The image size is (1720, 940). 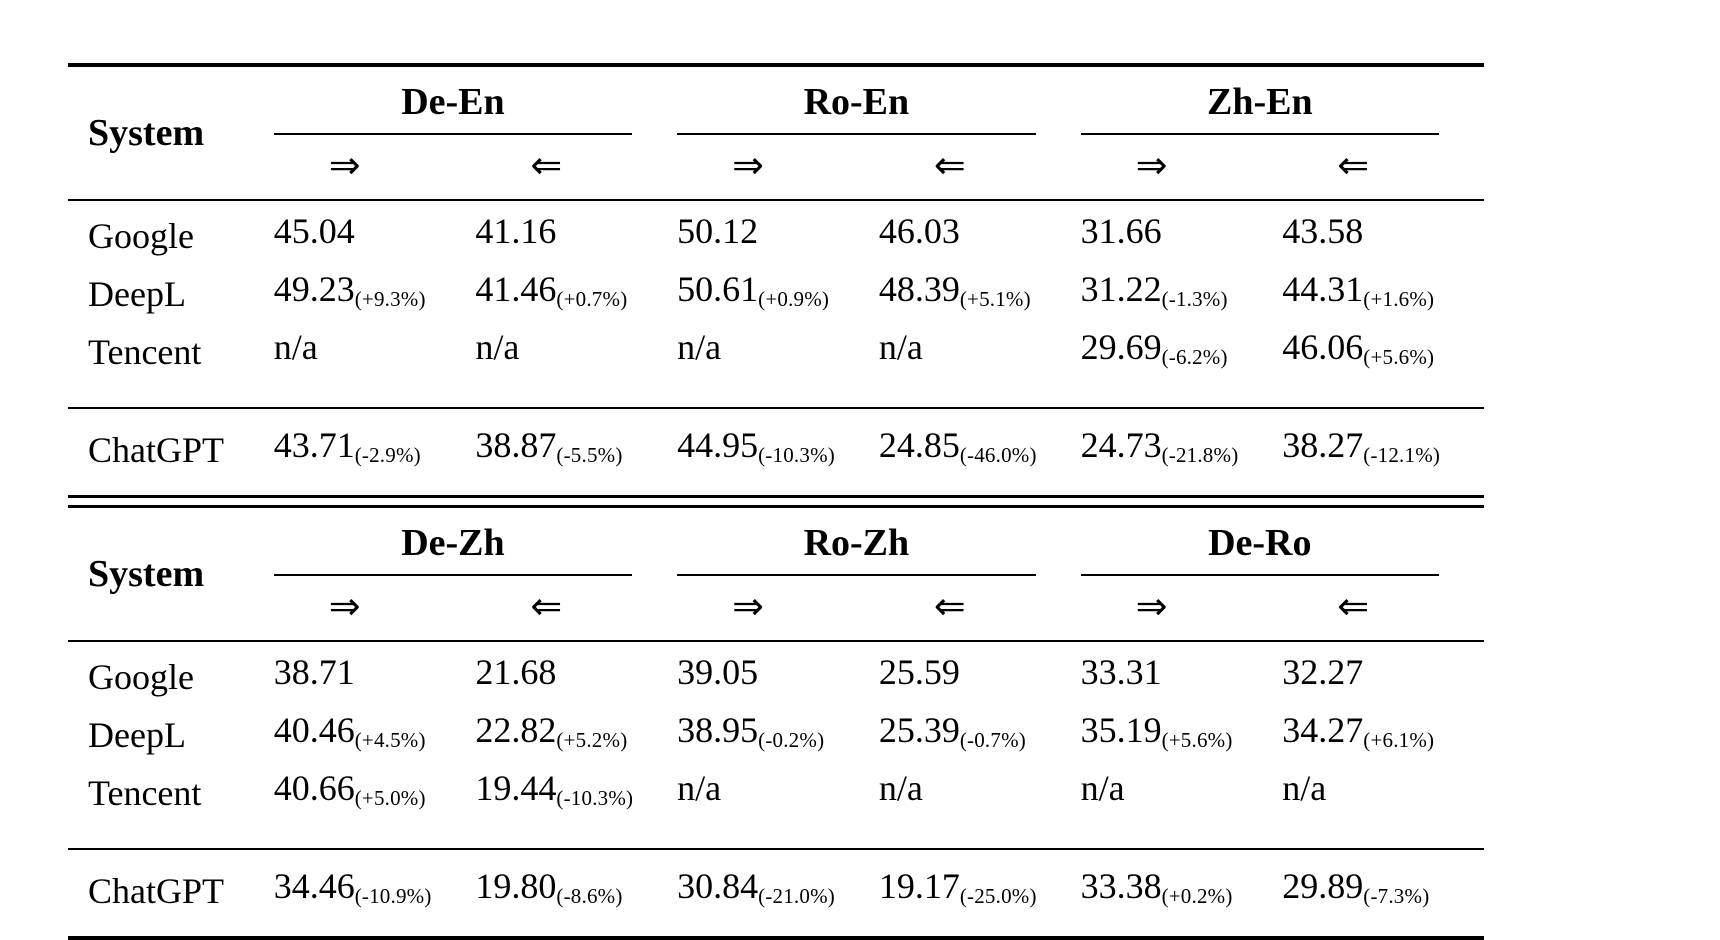 I want to click on score-cell: 46.06(+5.6%), so click(x=1383, y=365).